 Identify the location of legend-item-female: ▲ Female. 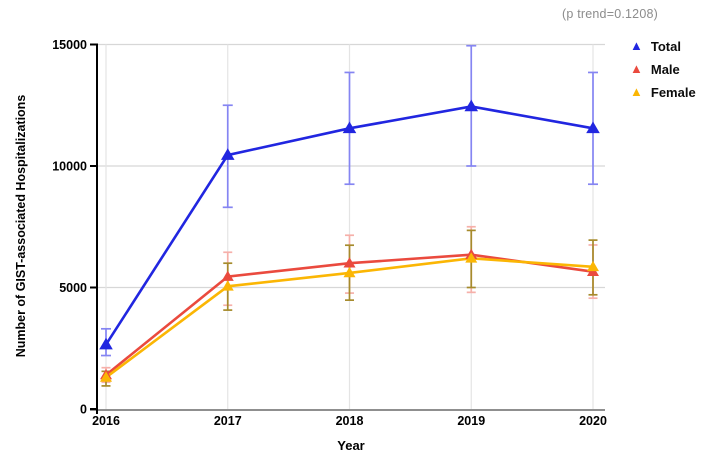
(663, 92).